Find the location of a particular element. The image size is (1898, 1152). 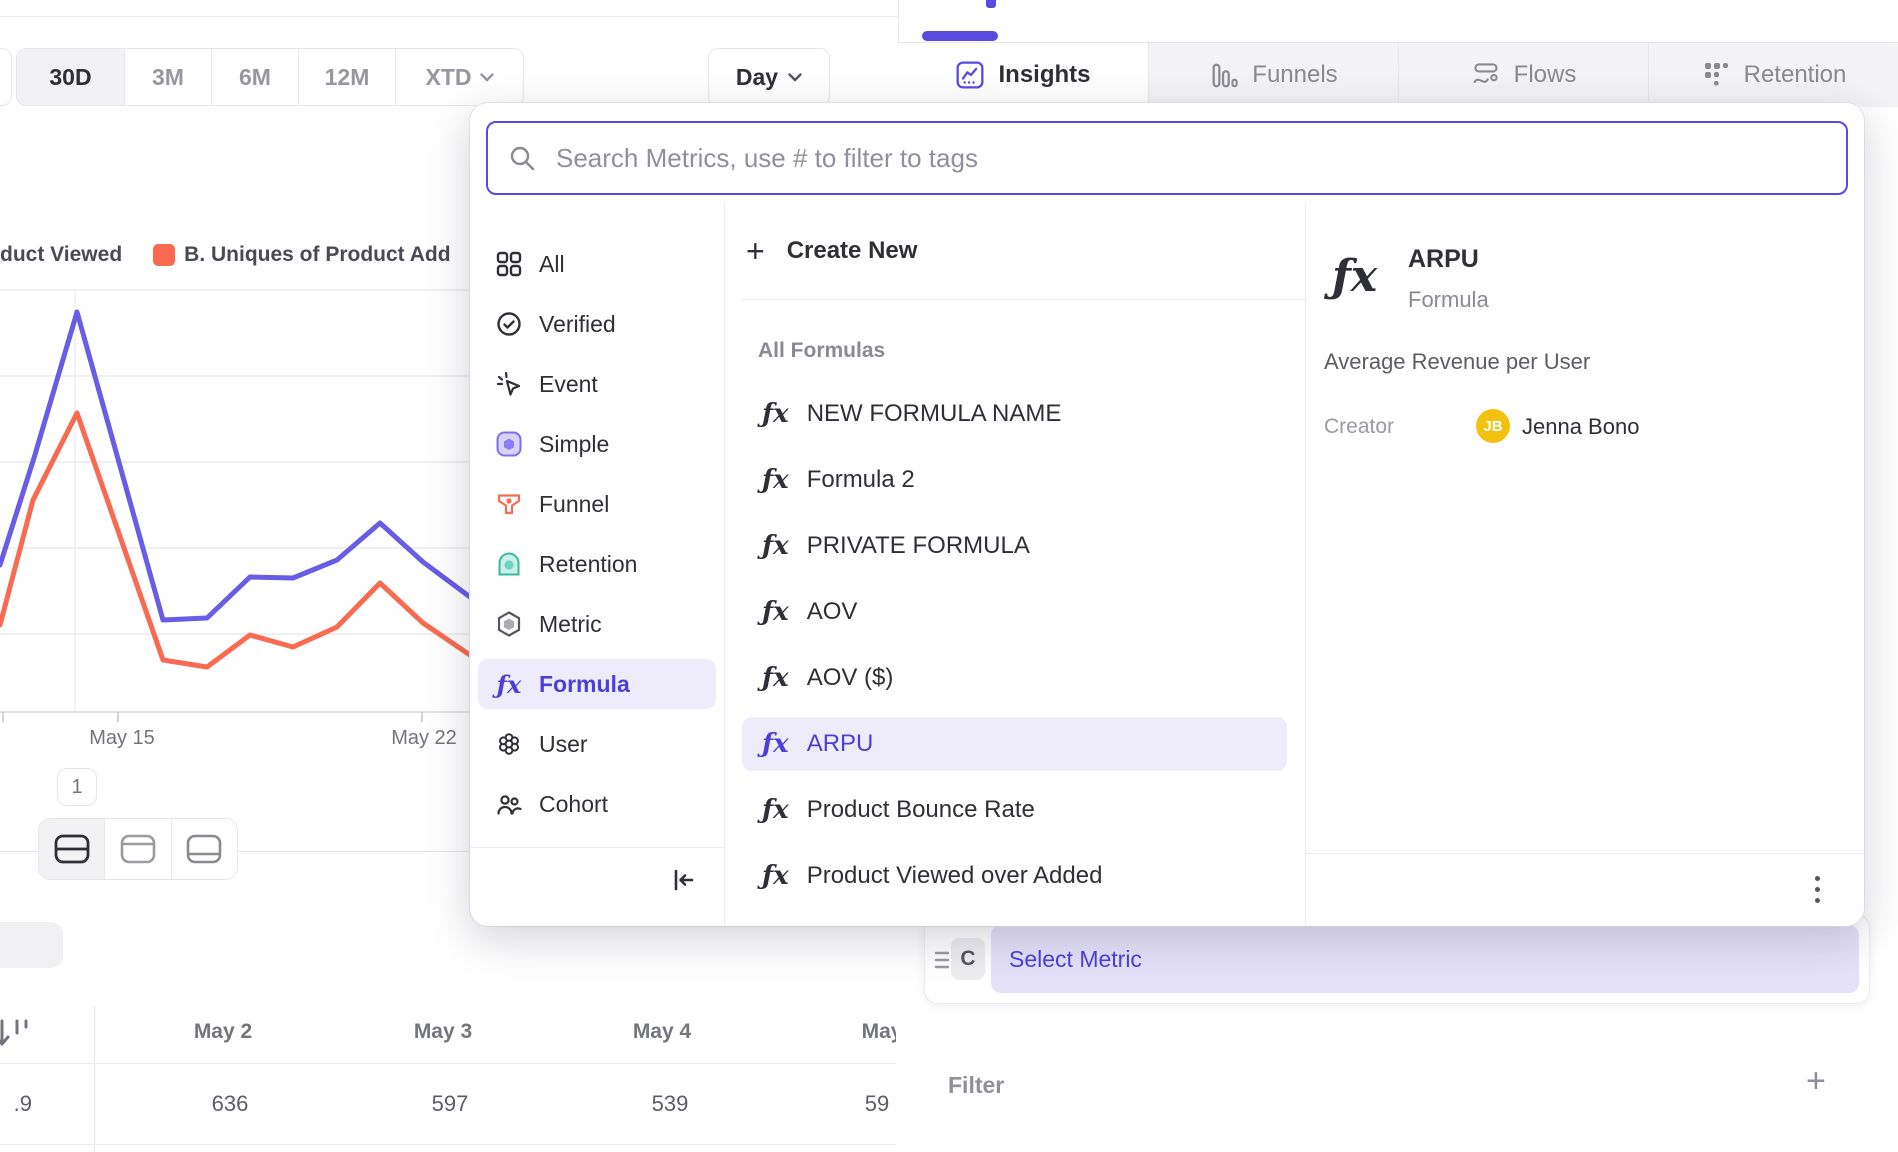

formula-list-item: ƒx AOV ($) is located at coordinates (828, 678).